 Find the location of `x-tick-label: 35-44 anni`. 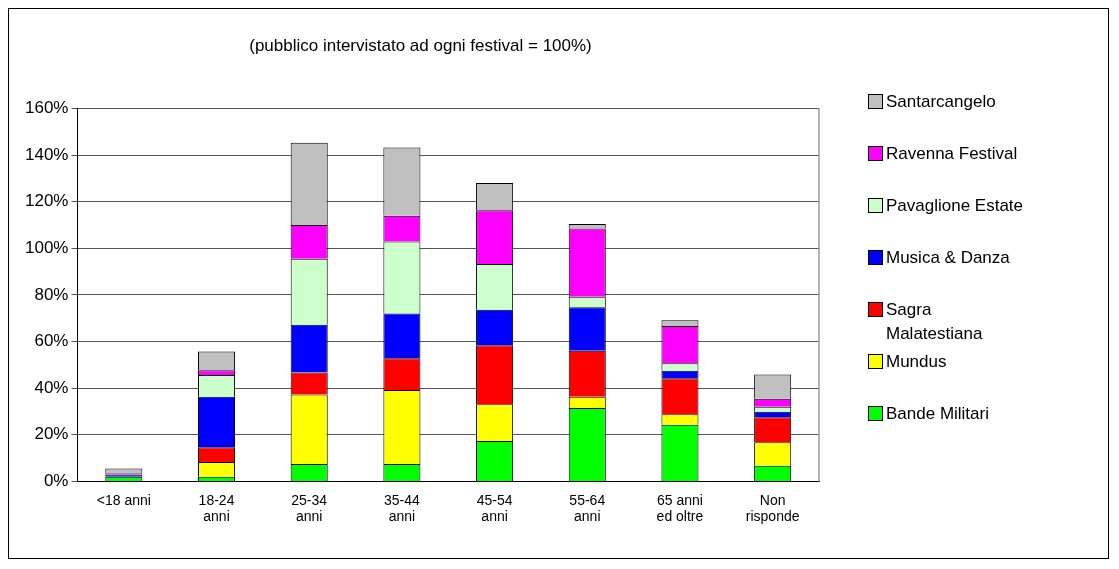

x-tick-label: 35-44 anni is located at coordinates (402, 508).